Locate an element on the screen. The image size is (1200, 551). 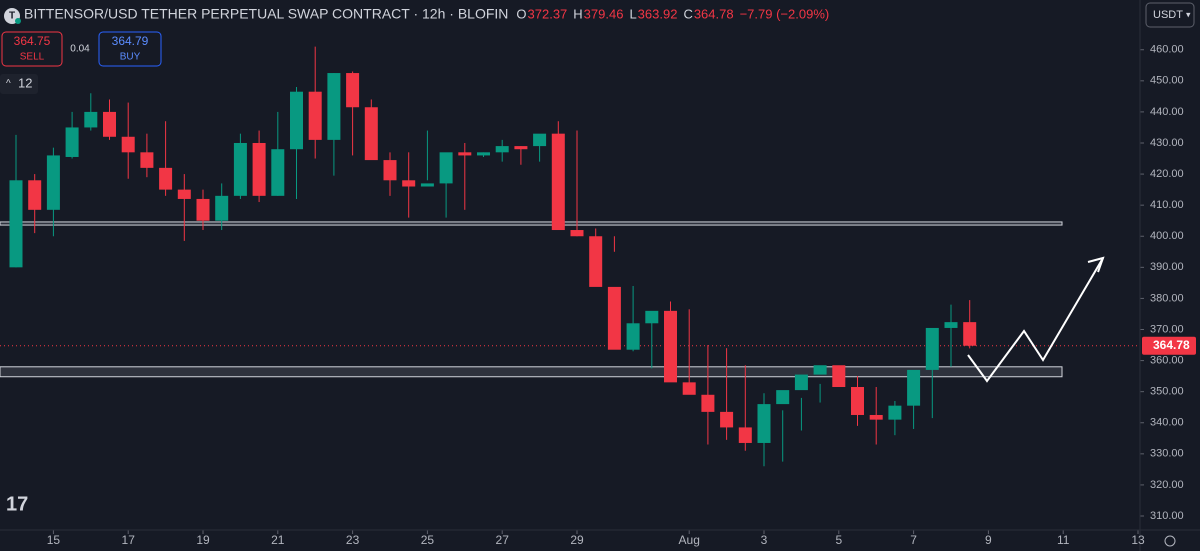
indicator-toggle is located at coordinates (19, 84).